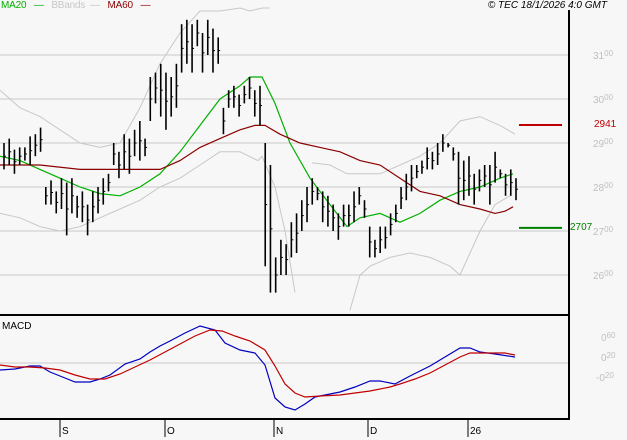  I want to click on price-tick-label: 2900, so click(603, 143).